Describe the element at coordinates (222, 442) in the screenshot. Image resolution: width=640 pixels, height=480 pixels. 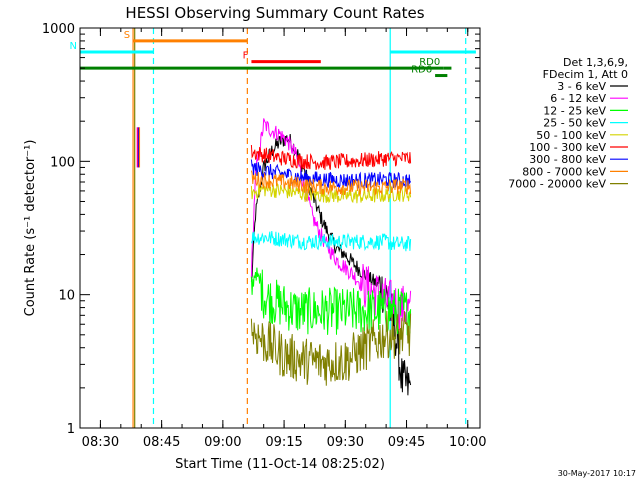
I see `x-tick-label-09-00: 09:00` at that location.